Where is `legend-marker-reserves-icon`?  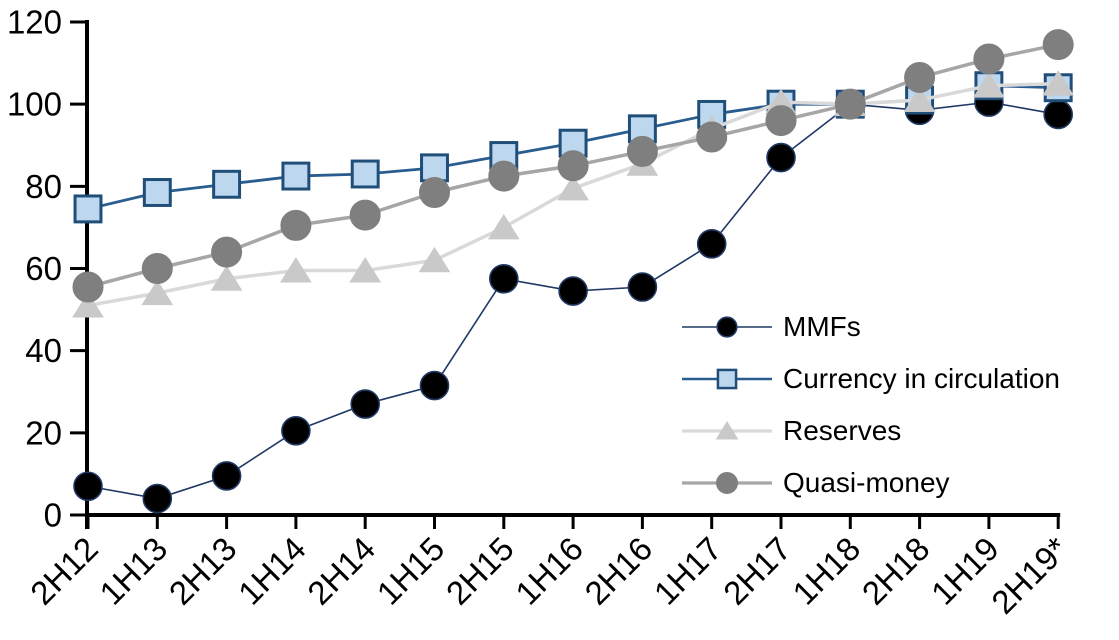 legend-marker-reserves-icon is located at coordinates (727, 430).